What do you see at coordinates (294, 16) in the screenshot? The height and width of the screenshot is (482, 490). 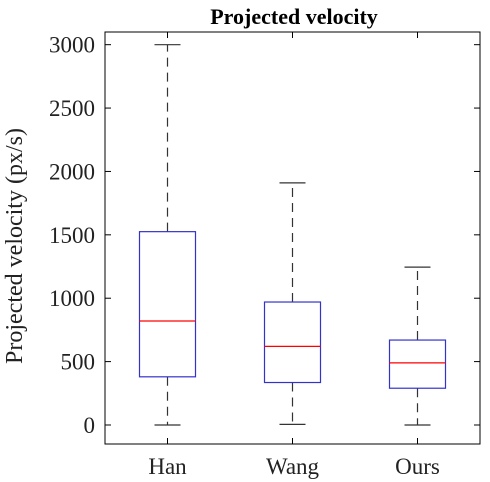 I see `chart-title: Projected velocity` at bounding box center [294, 16].